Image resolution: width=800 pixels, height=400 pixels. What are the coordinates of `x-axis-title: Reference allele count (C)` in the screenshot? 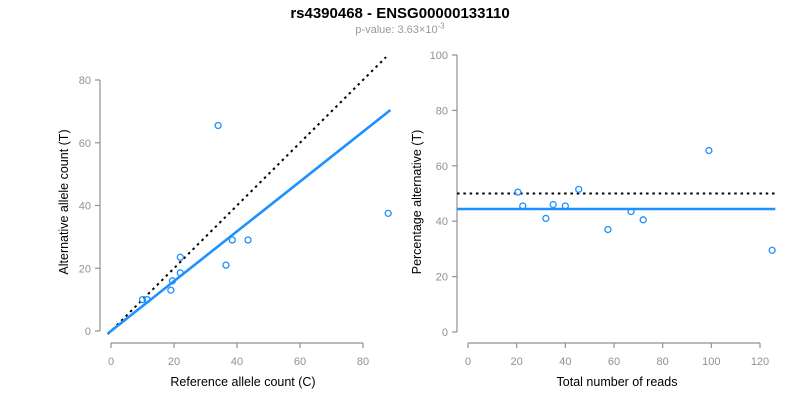 It's located at (242, 382).